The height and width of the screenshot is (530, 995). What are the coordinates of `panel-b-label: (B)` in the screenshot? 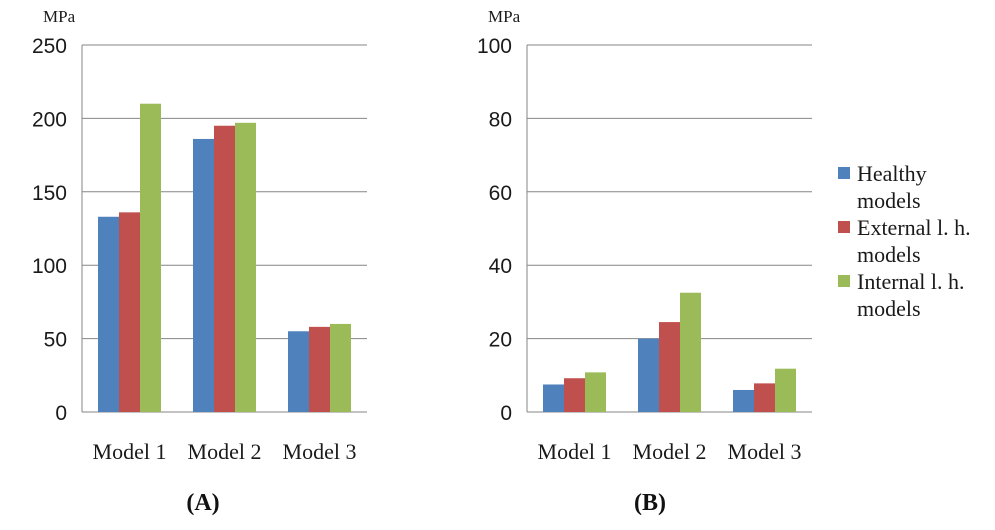 It's located at (650, 503).